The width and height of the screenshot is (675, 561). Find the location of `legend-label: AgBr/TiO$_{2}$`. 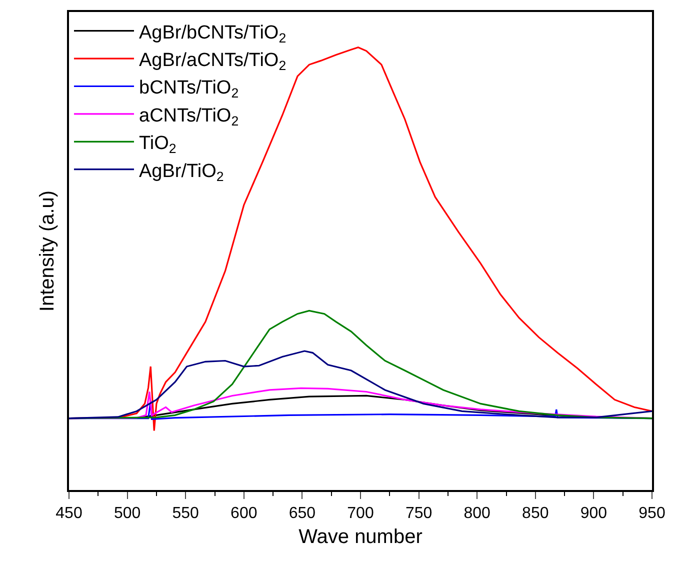

legend-label: AgBr/TiO$_{2}$ is located at coordinates (181, 172).